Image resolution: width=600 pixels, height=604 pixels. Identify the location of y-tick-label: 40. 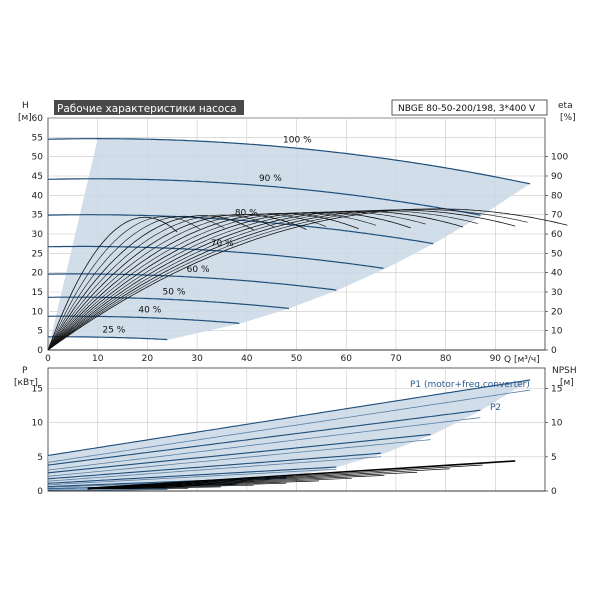
(38, 196).